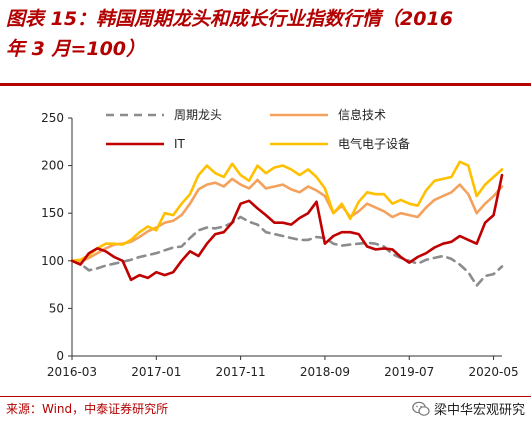 Image resolution: width=531 pixels, height=433 pixels. Describe the element at coordinates (362, 114) in the screenshot. I see `legend-label-1: 信息技术` at that location.